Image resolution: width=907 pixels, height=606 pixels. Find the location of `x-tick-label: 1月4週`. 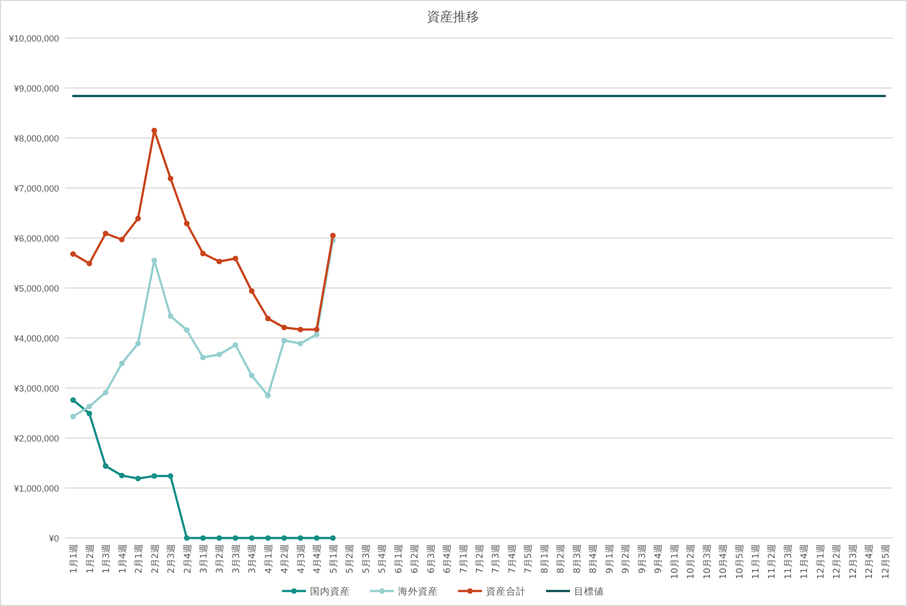

x-tick-label: 1月4週 is located at coordinates (122, 559).